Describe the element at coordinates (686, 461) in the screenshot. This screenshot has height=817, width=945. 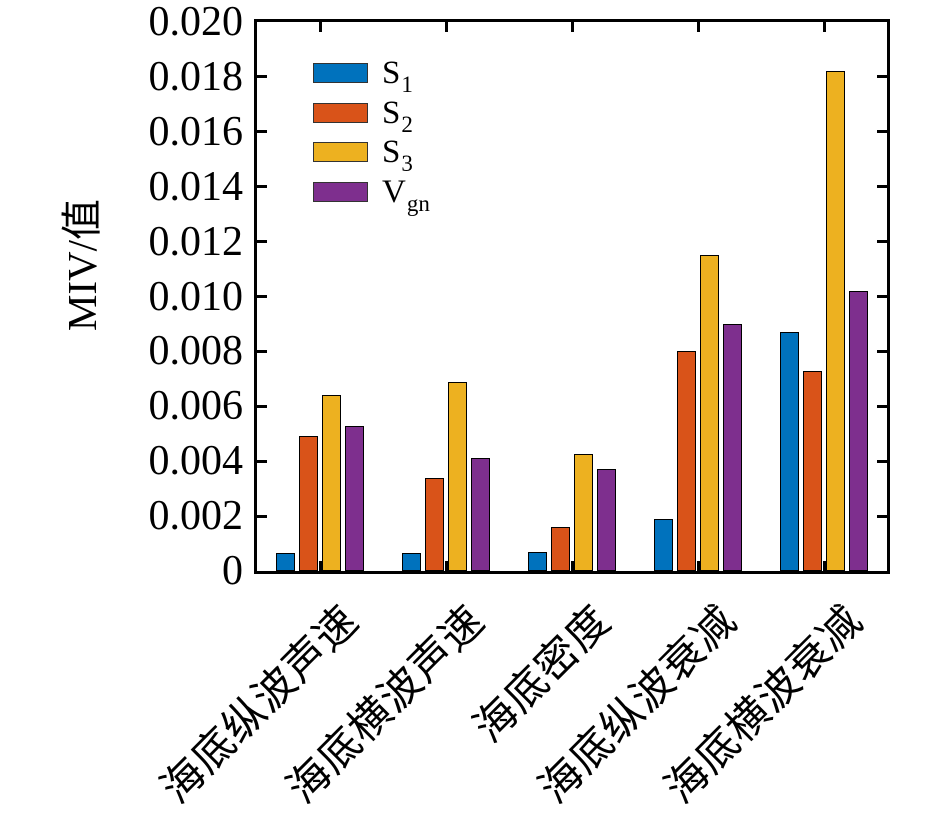
I see `bar-s2-cat4` at that location.